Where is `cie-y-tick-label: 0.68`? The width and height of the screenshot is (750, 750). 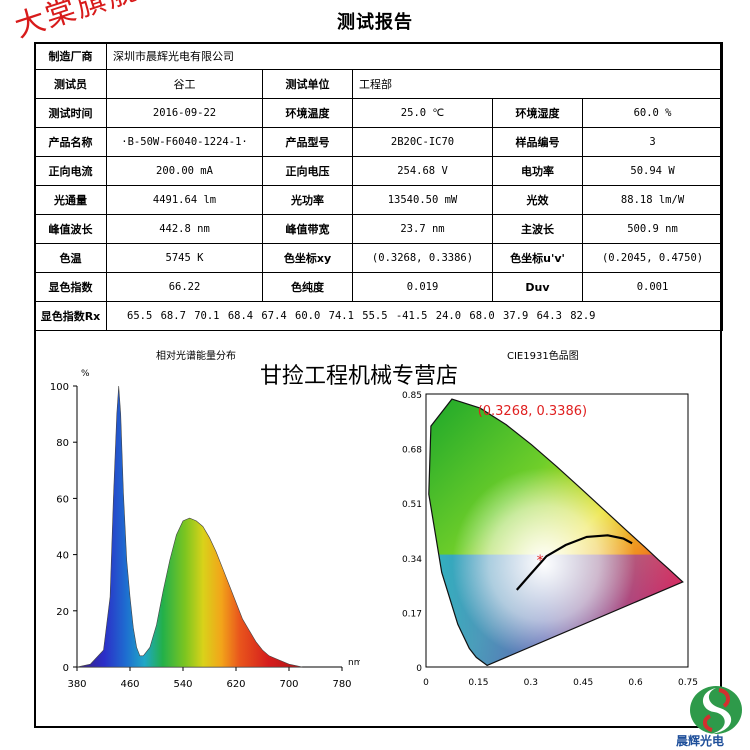 cie-y-tick-label: 0.68 is located at coordinates (412, 451).